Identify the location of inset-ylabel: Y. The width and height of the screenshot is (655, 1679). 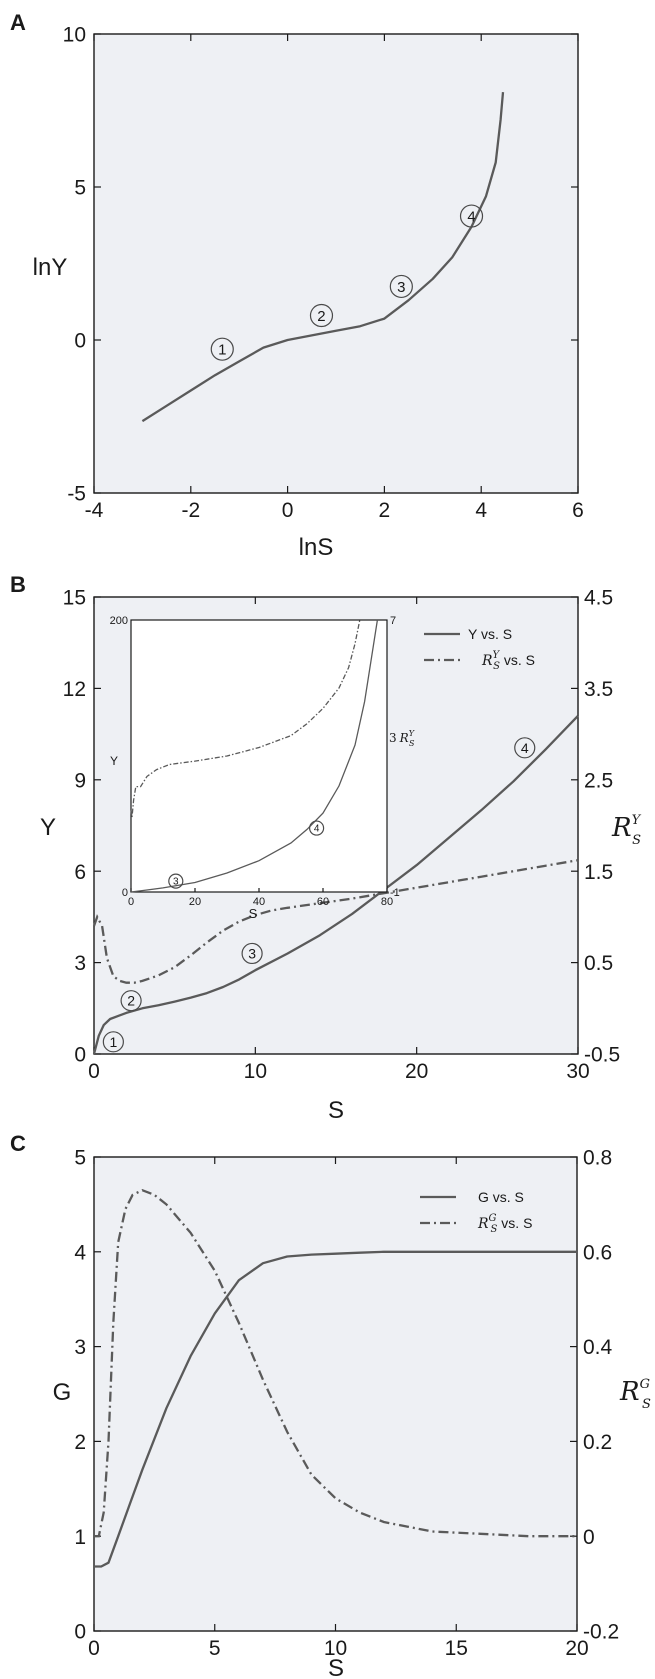
(114, 761).